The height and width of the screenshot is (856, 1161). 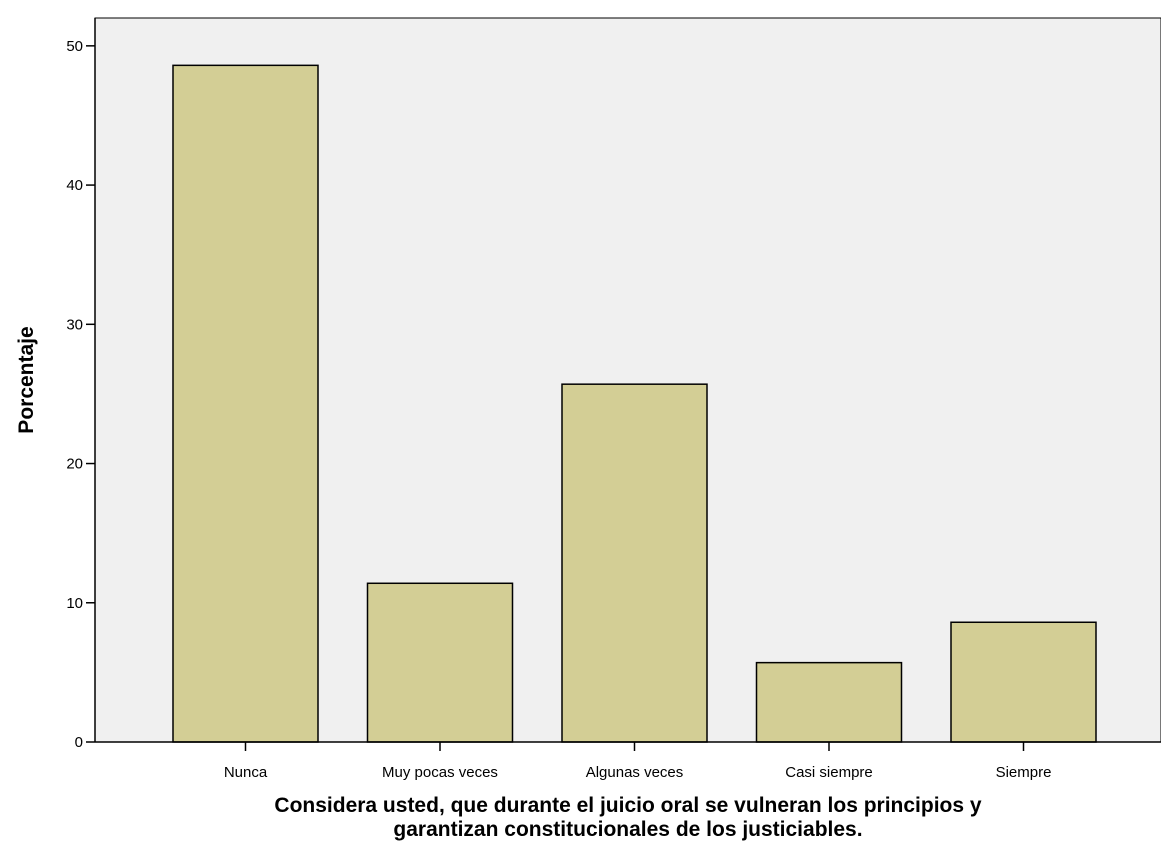 What do you see at coordinates (1024, 772) in the screenshot?
I see `x-tick-label-siempre: Siempre` at bounding box center [1024, 772].